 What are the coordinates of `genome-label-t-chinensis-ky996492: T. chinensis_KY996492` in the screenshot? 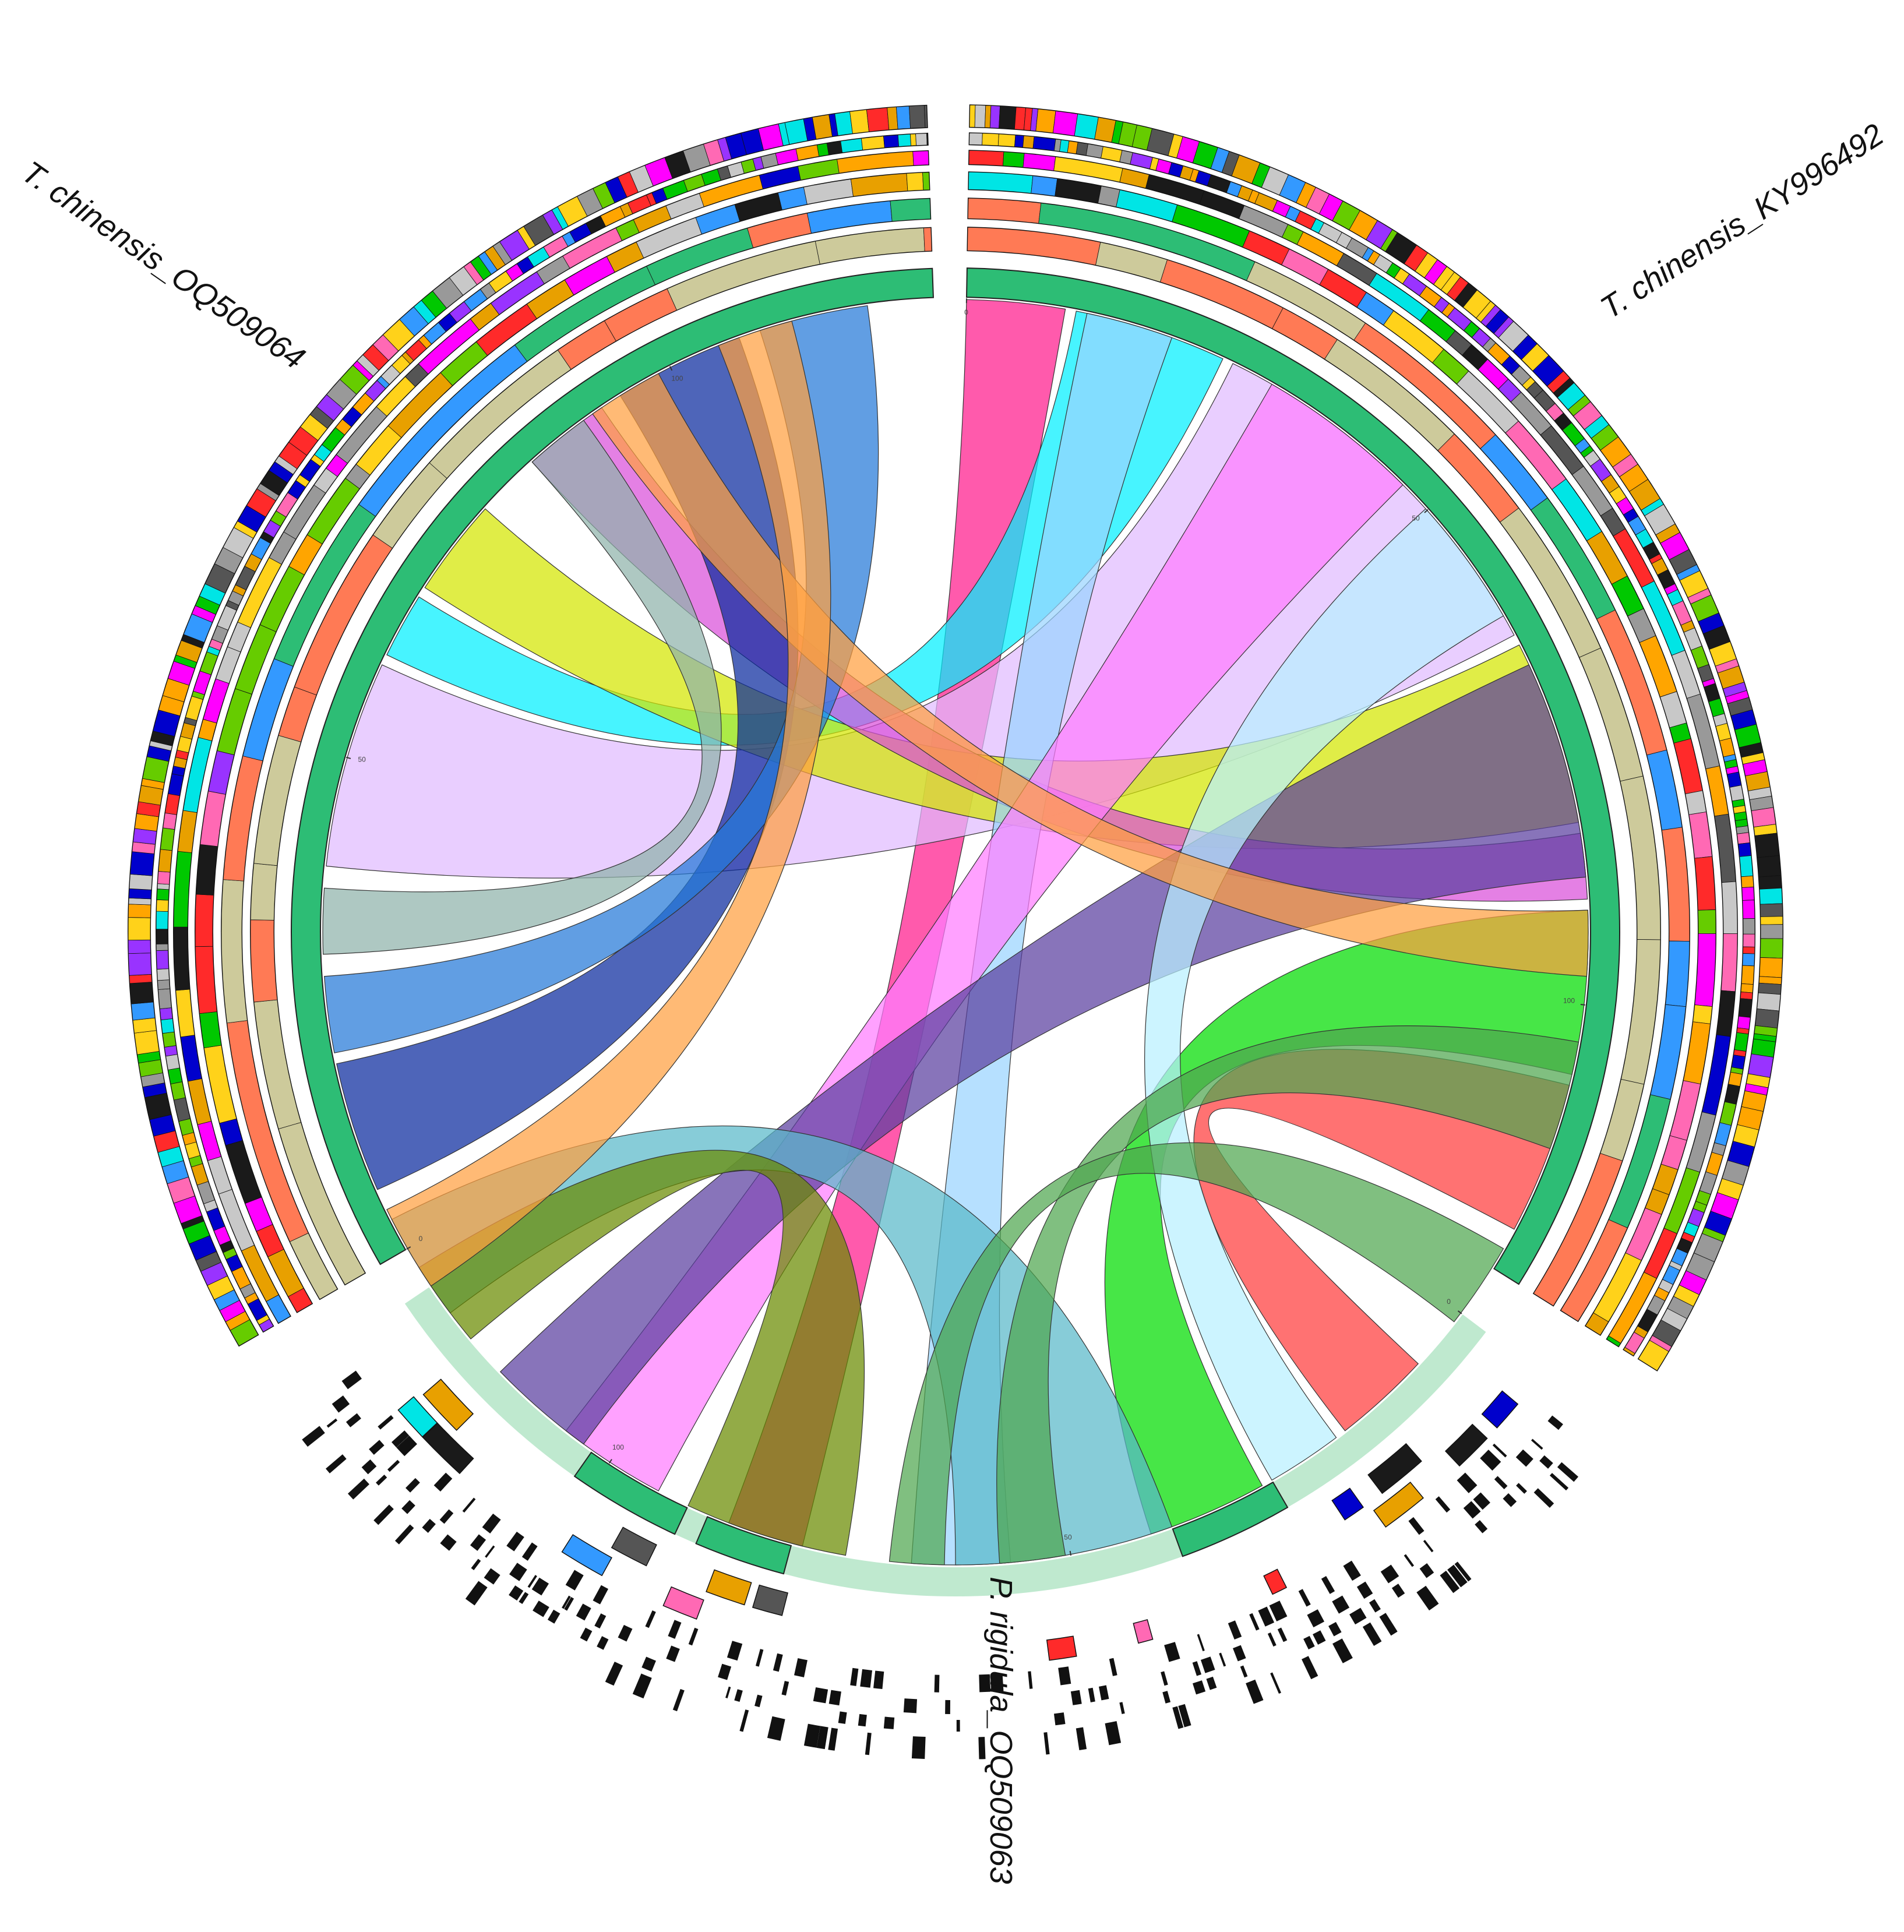 It's located at (1742, 221).